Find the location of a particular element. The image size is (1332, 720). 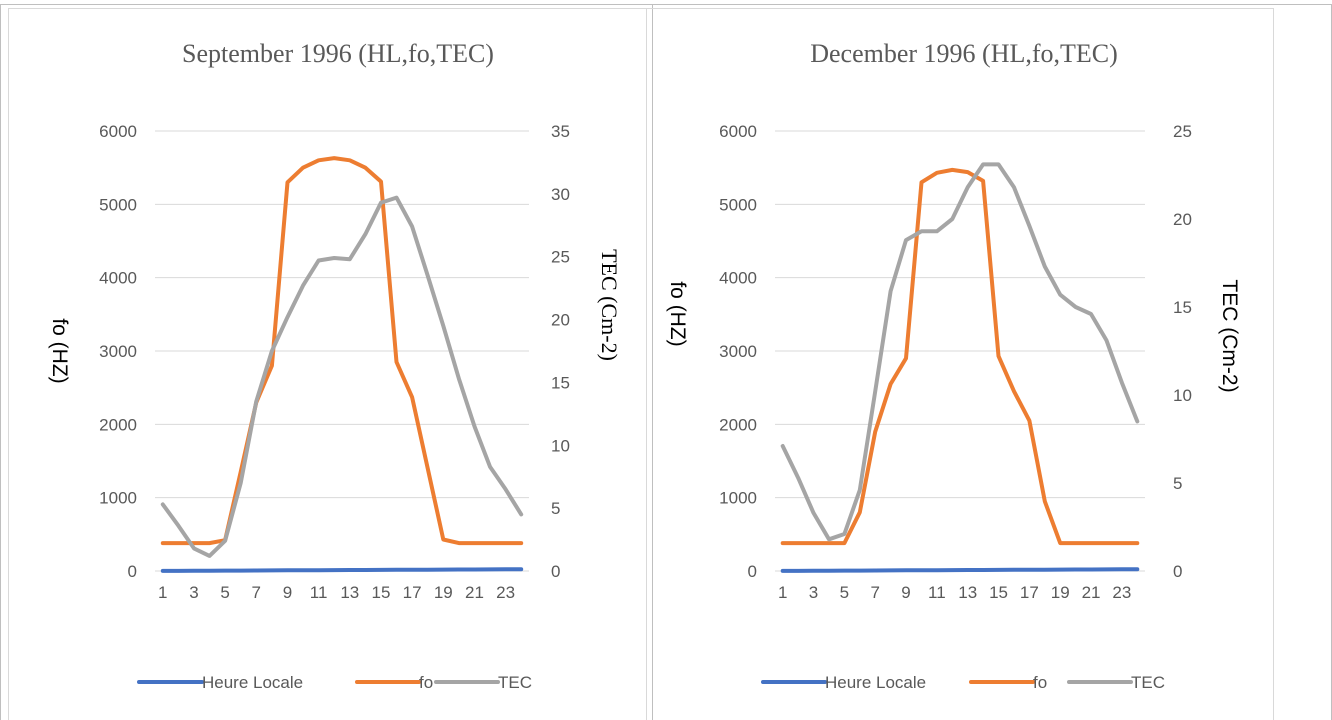

series-line-fo is located at coordinates (960, 356).